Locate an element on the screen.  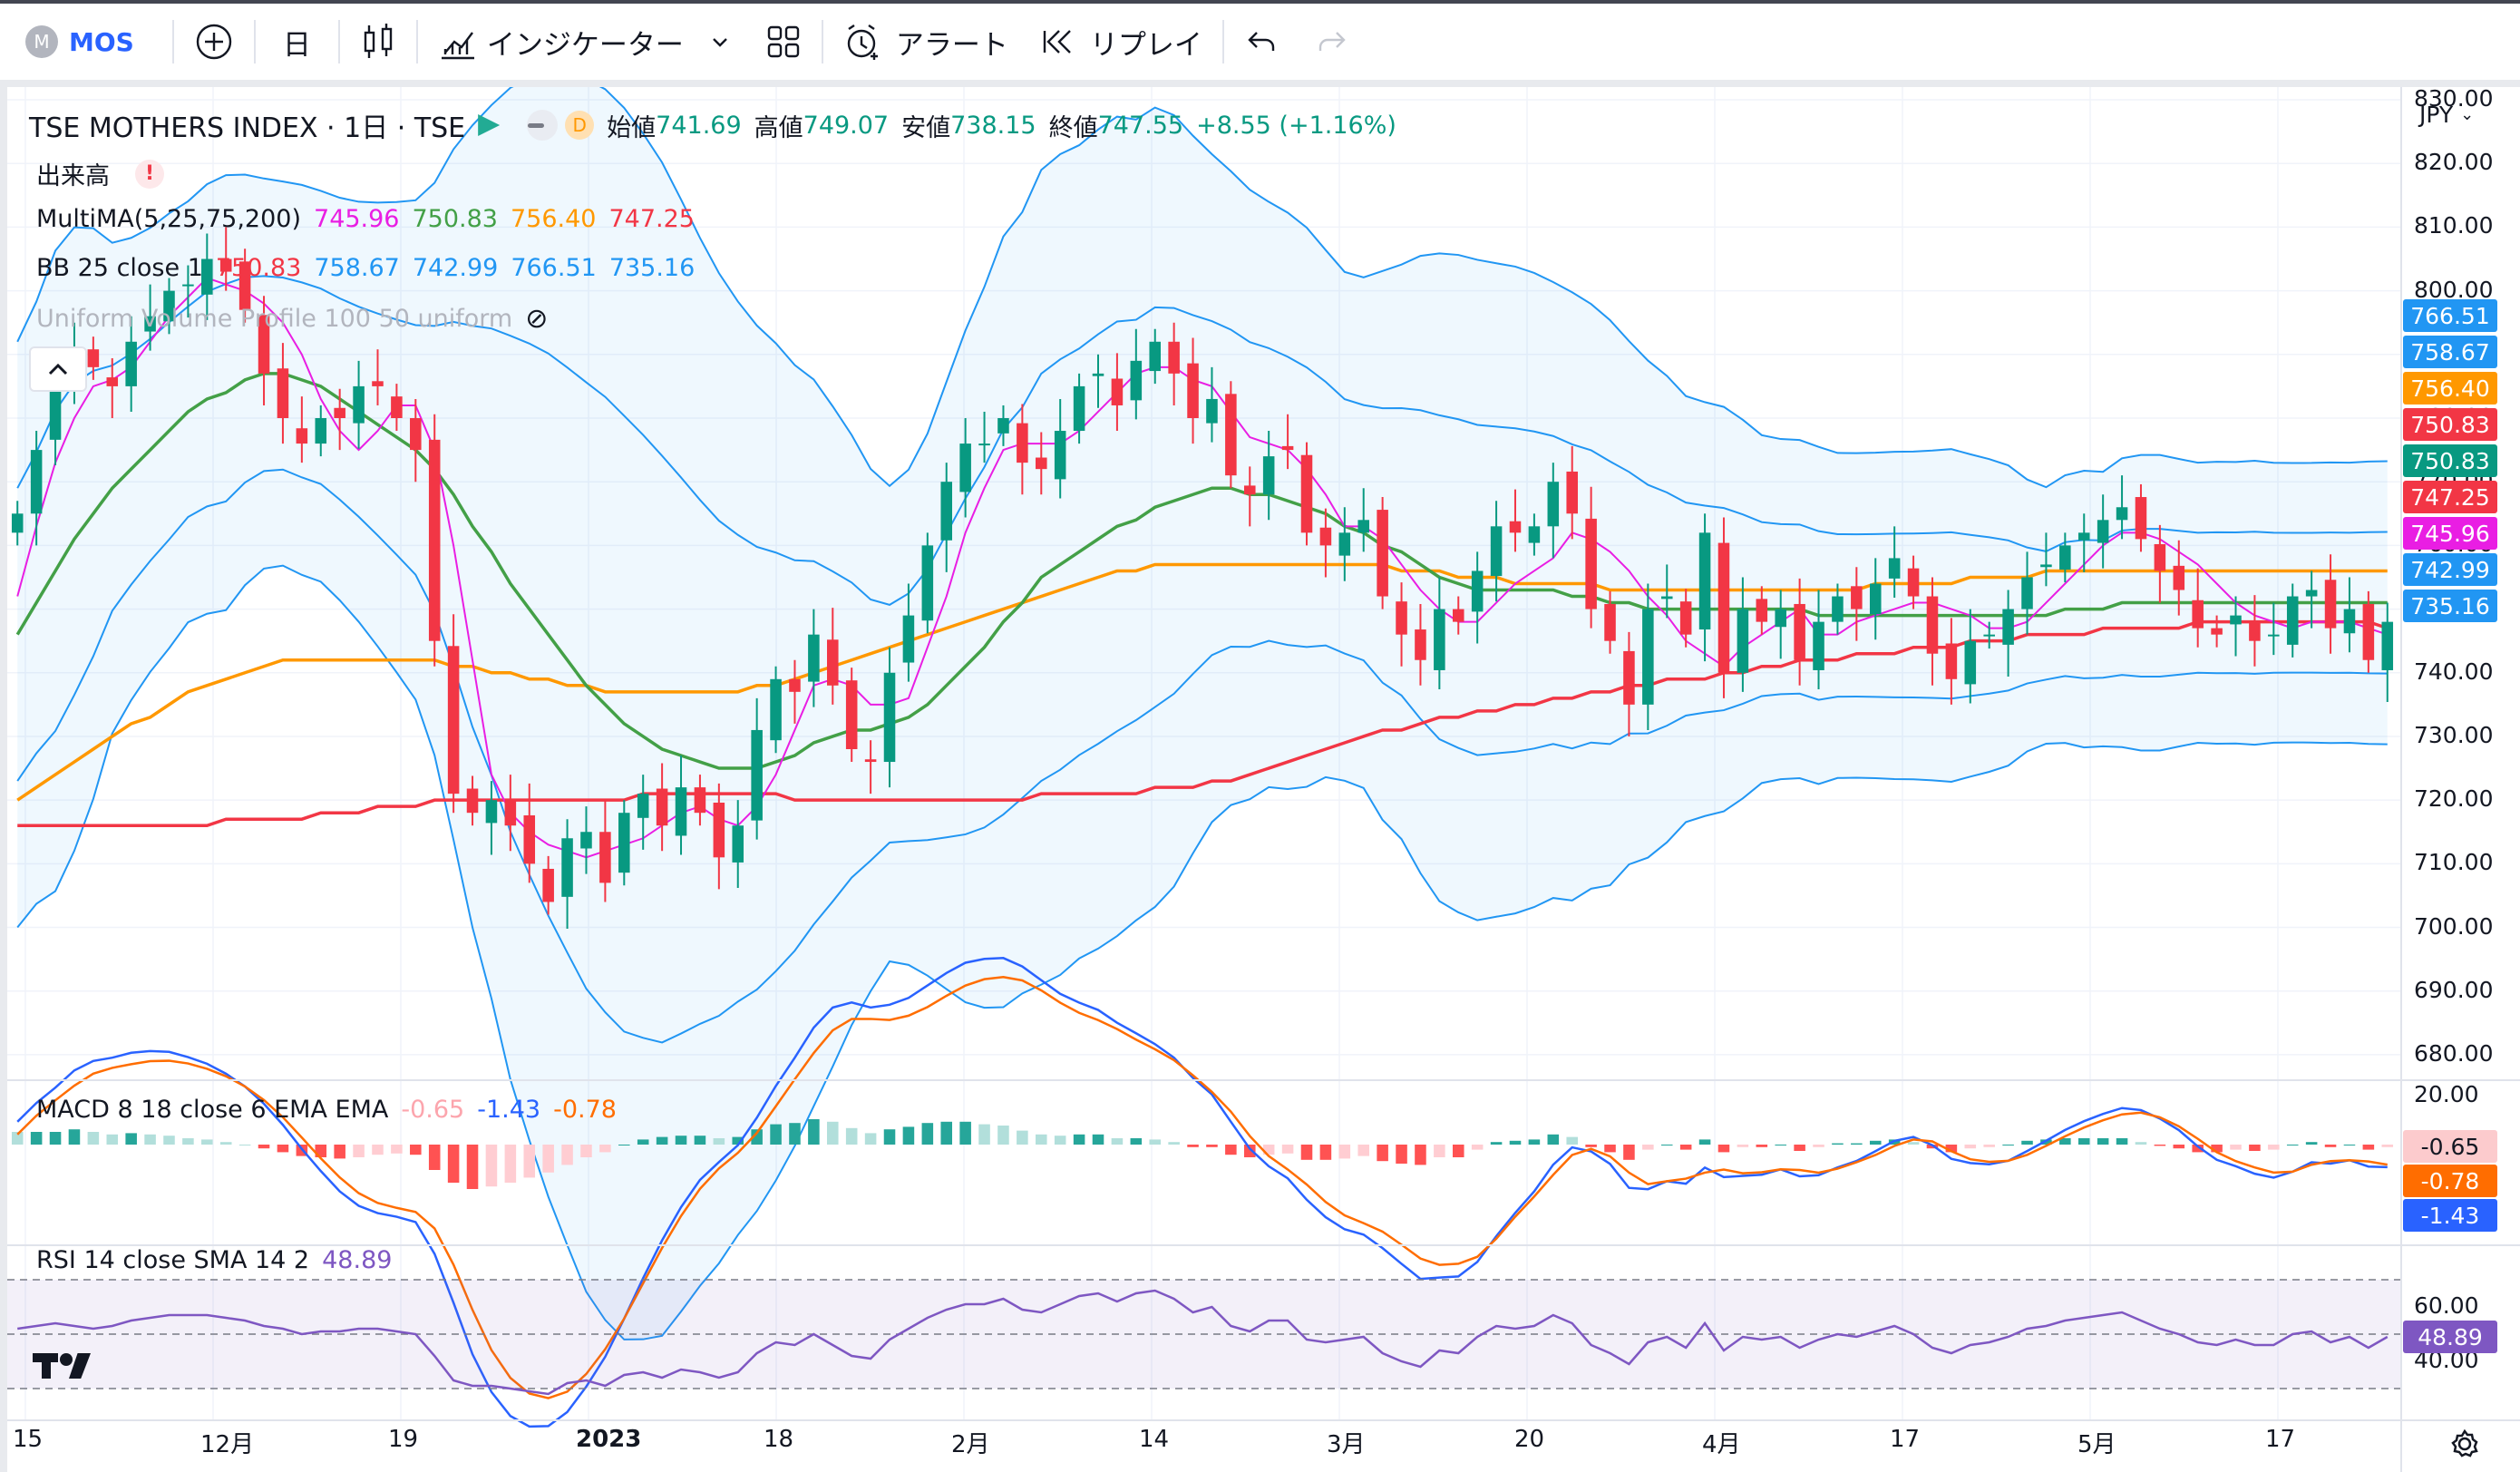
time-axis-label: 14 is located at coordinates (1154, 1439).